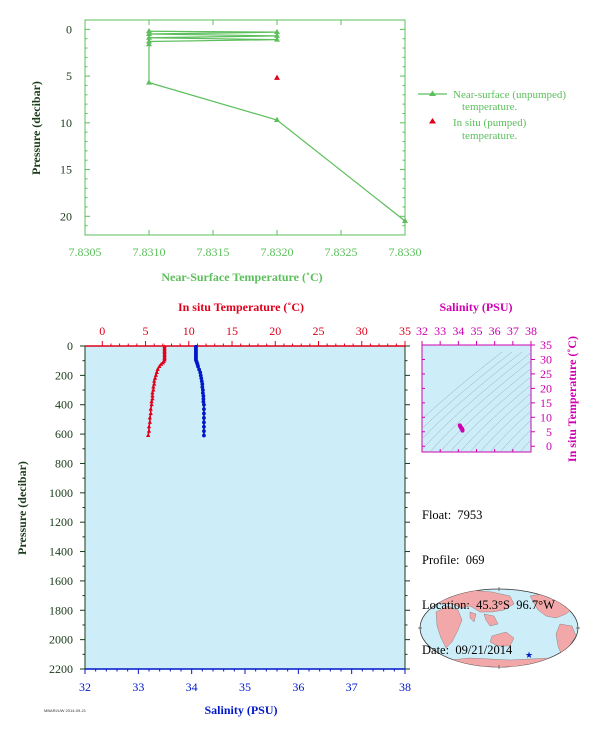  I want to click on near-surface-x-axis-title: Near-Surface Temperature (˚C), so click(241, 277).